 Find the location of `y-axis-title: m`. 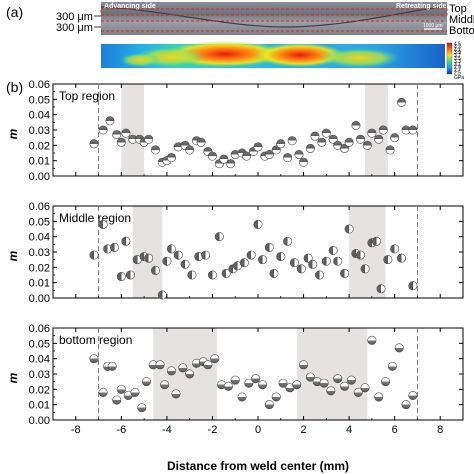

y-axis-title: m is located at coordinates (13, 377).